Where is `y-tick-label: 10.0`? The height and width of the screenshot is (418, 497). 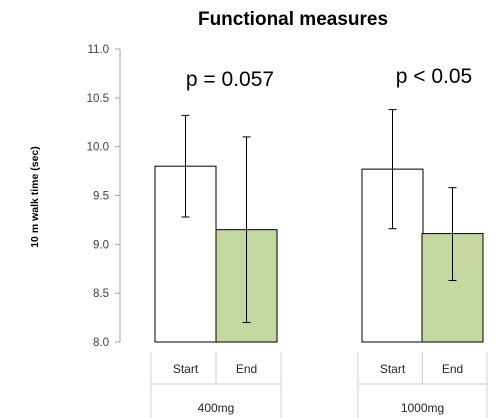
y-tick-label: 10.0 is located at coordinates (98, 148).